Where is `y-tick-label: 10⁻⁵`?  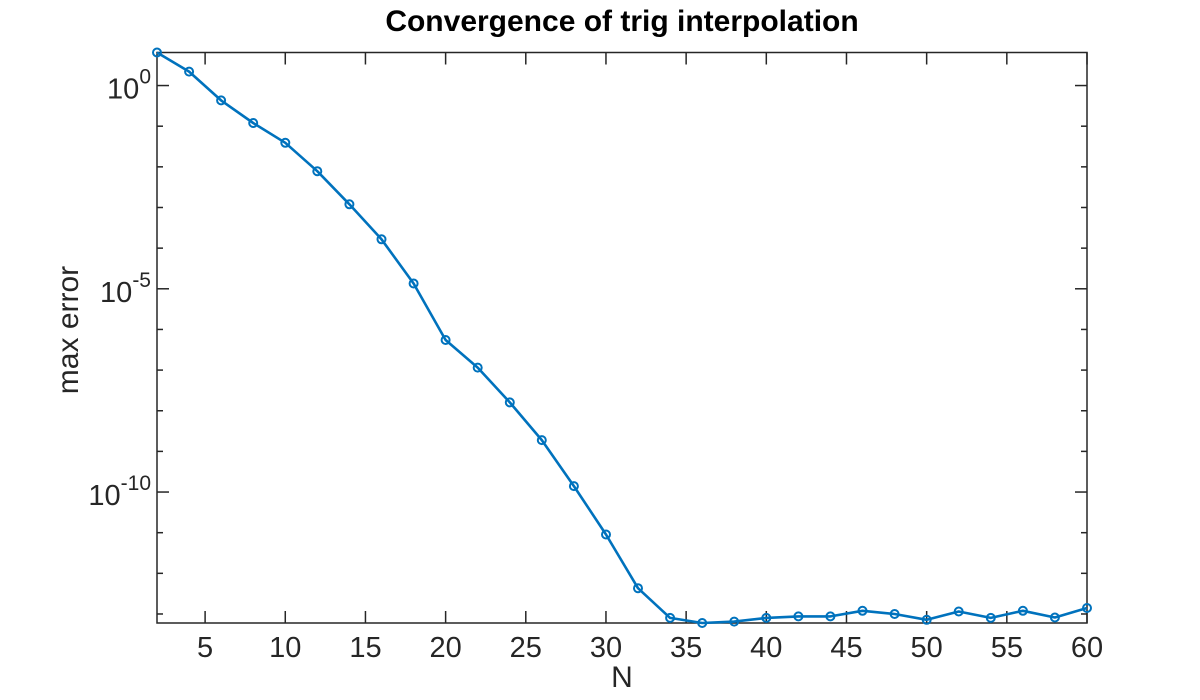
y-tick-label: 10⁻⁵ is located at coordinates (125, 289).